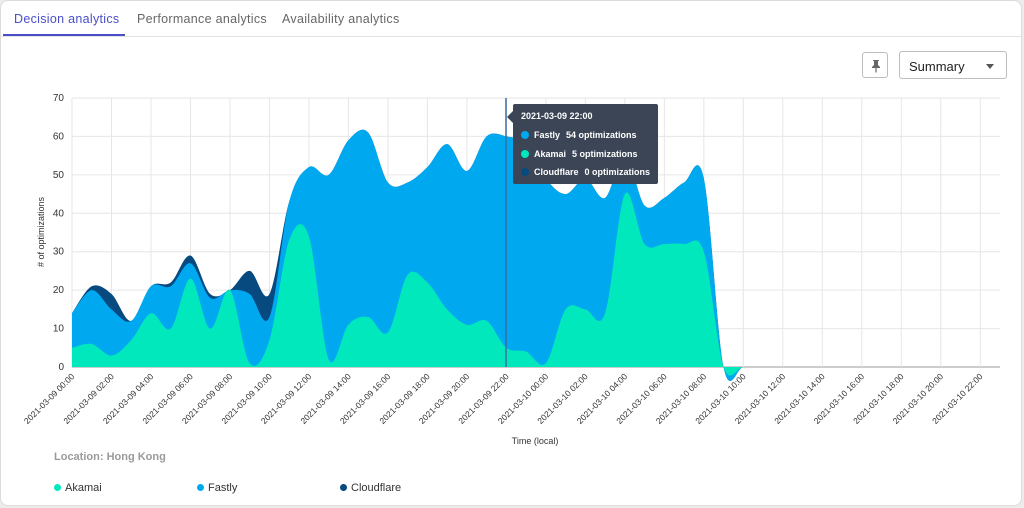 This screenshot has height=508, width=1024. Describe the element at coordinates (547, 135) in the screenshot. I see `tooltip-row-name: Fastly` at that location.